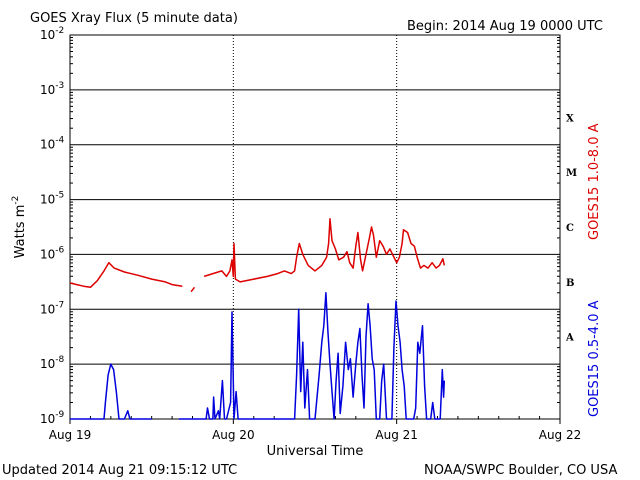 Image resolution: width=640 pixels, height=480 pixels. Describe the element at coordinates (315, 429) in the screenshot. I see `x-axis-ticks: Aug 19 Aug 20 Aug 21 Aug 22` at that location.